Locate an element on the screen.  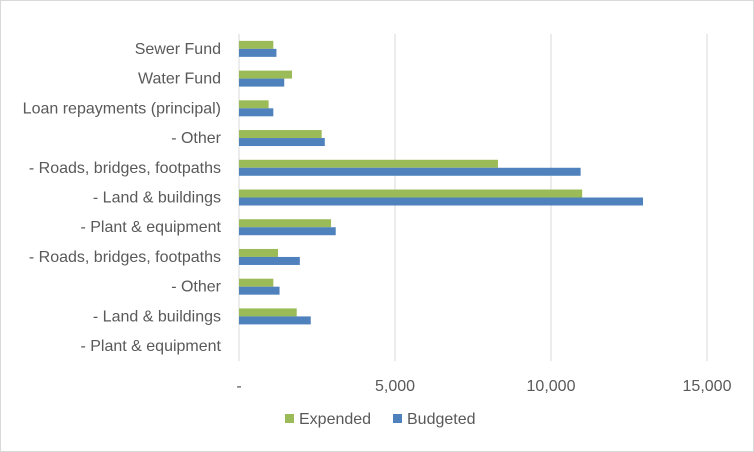
legend: Expended Budgeted is located at coordinates (380, 419).